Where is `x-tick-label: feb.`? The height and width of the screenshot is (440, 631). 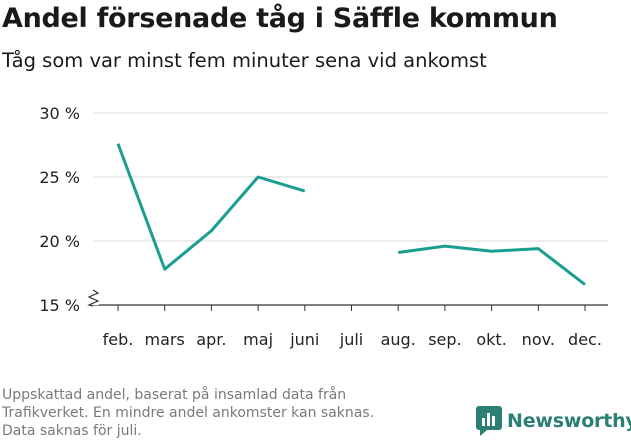
x-tick-label: feb. is located at coordinates (118, 339).